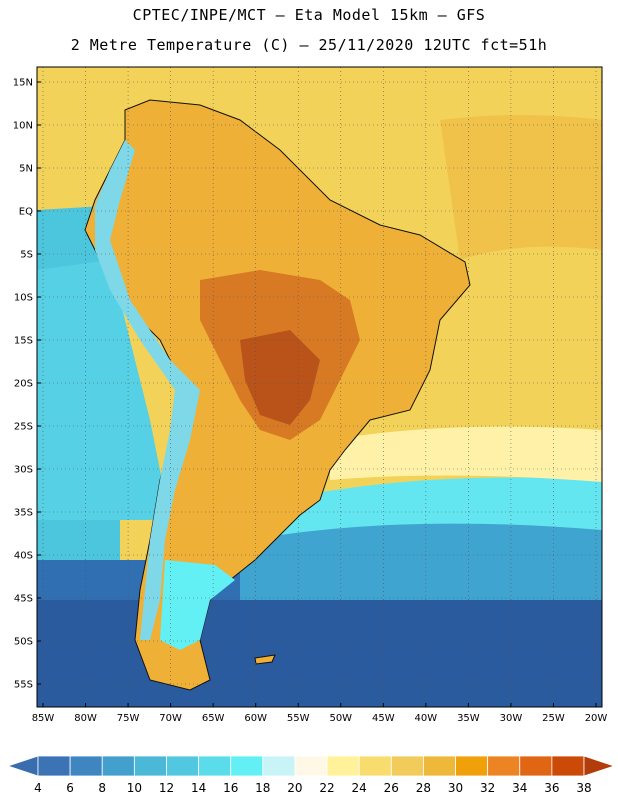 Image resolution: width=618 pixels, height=800 pixels. I want to click on lon-tick-label: 75W, so click(128, 718).